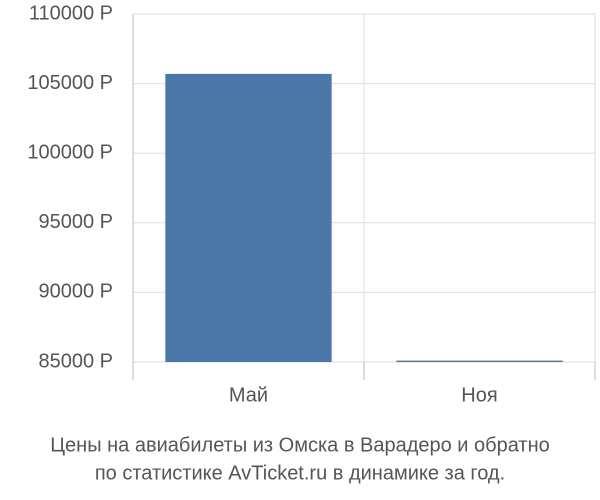 The image size is (600, 500). Describe the element at coordinates (248, 395) in the screenshot. I see `x-tick-label: Май` at that location.